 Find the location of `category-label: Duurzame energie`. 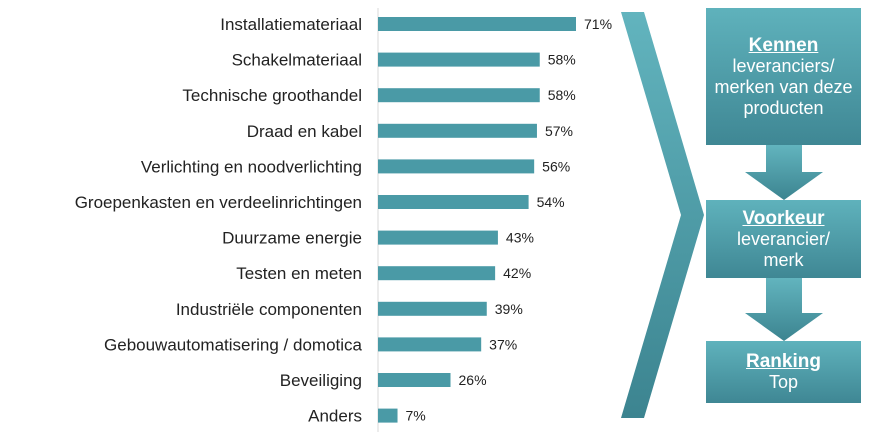

category-label: Duurzame energie is located at coordinates (292, 238).